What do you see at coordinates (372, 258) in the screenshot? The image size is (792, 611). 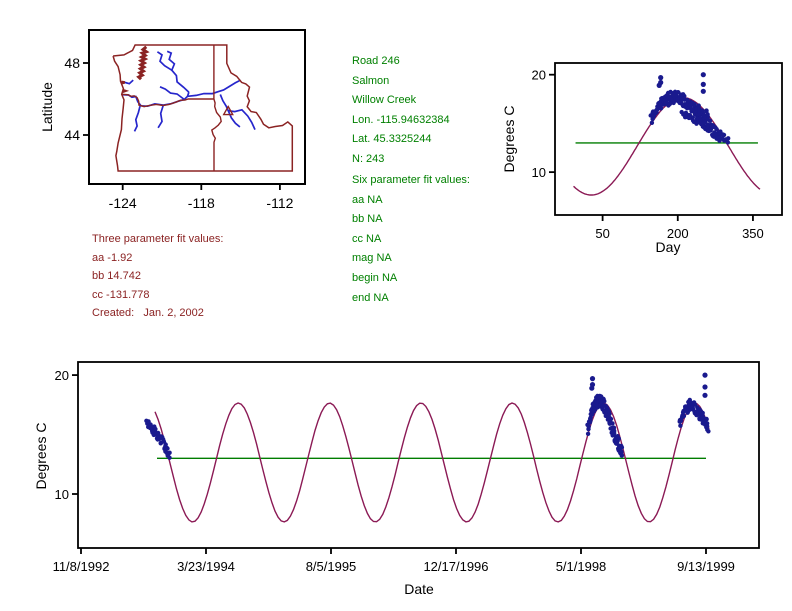 I see `annotation-line: mag NA` at bounding box center [372, 258].